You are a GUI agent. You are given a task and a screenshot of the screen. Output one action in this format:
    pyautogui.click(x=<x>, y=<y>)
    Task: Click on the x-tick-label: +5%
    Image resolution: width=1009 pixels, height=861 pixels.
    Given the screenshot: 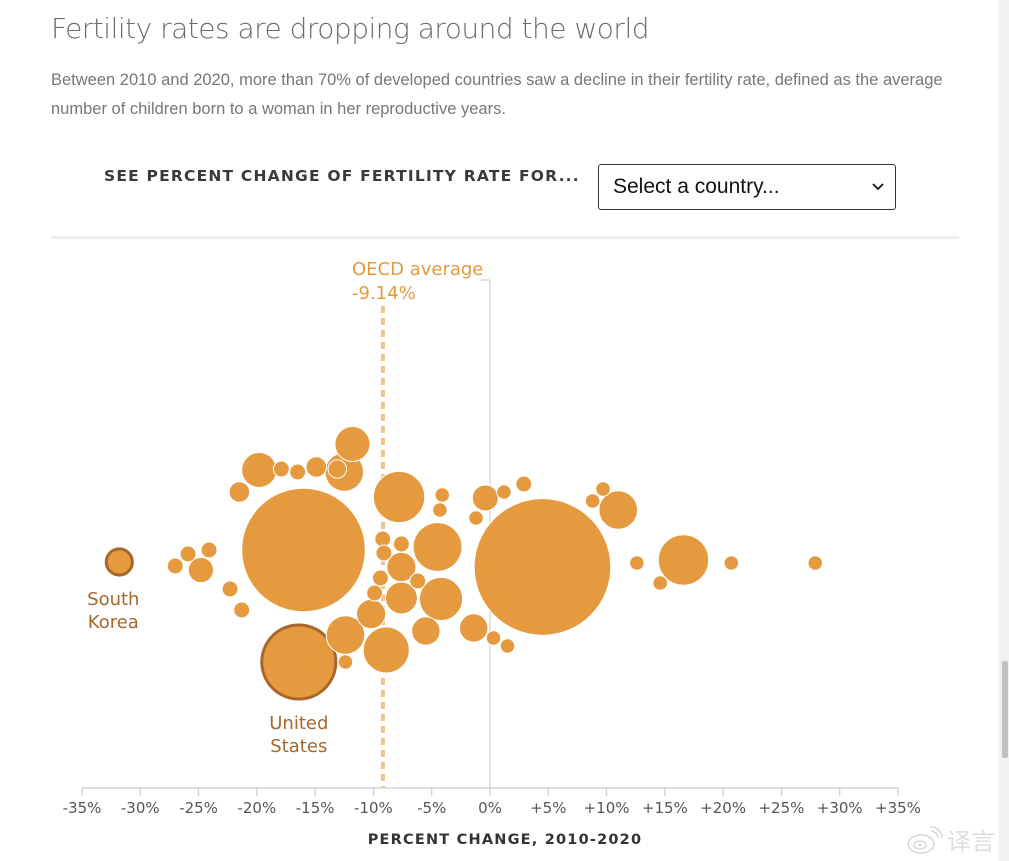 What is the action you would take?
    pyautogui.click(x=548, y=808)
    